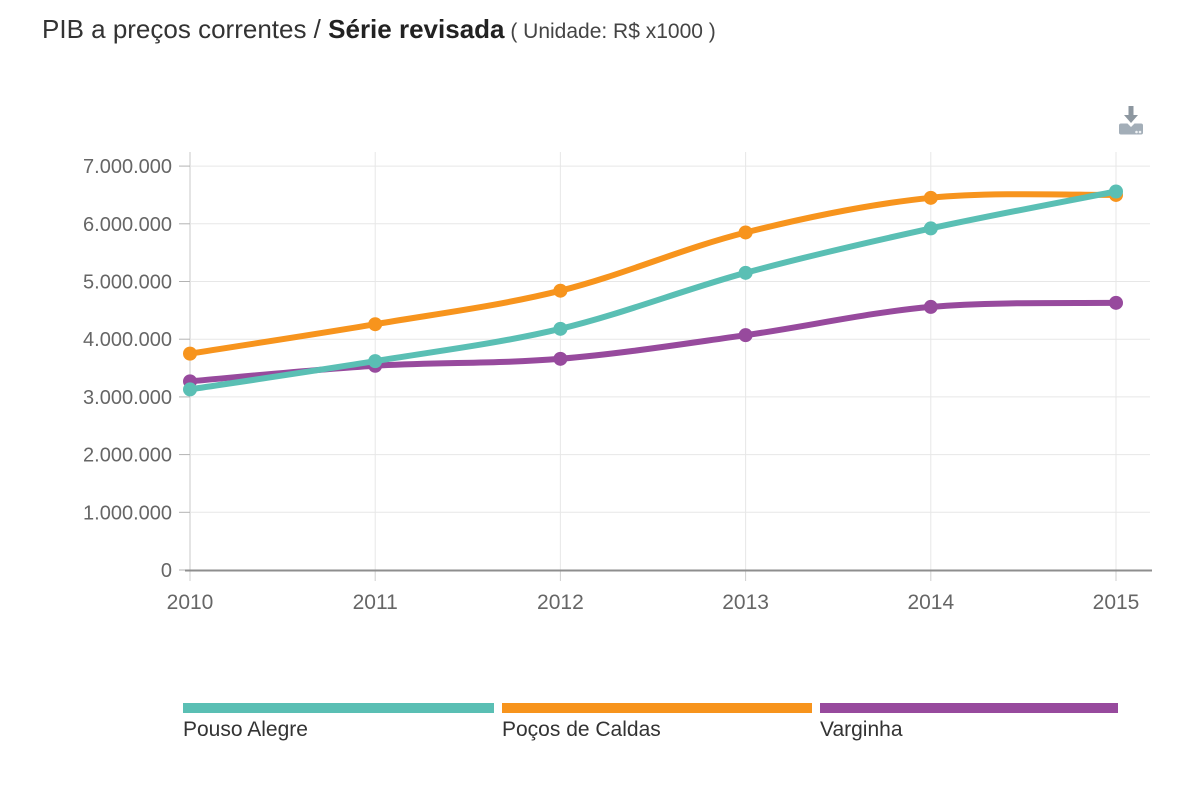 The width and height of the screenshot is (1200, 805). I want to click on y-axis-label: 4.000.000, so click(127, 340).